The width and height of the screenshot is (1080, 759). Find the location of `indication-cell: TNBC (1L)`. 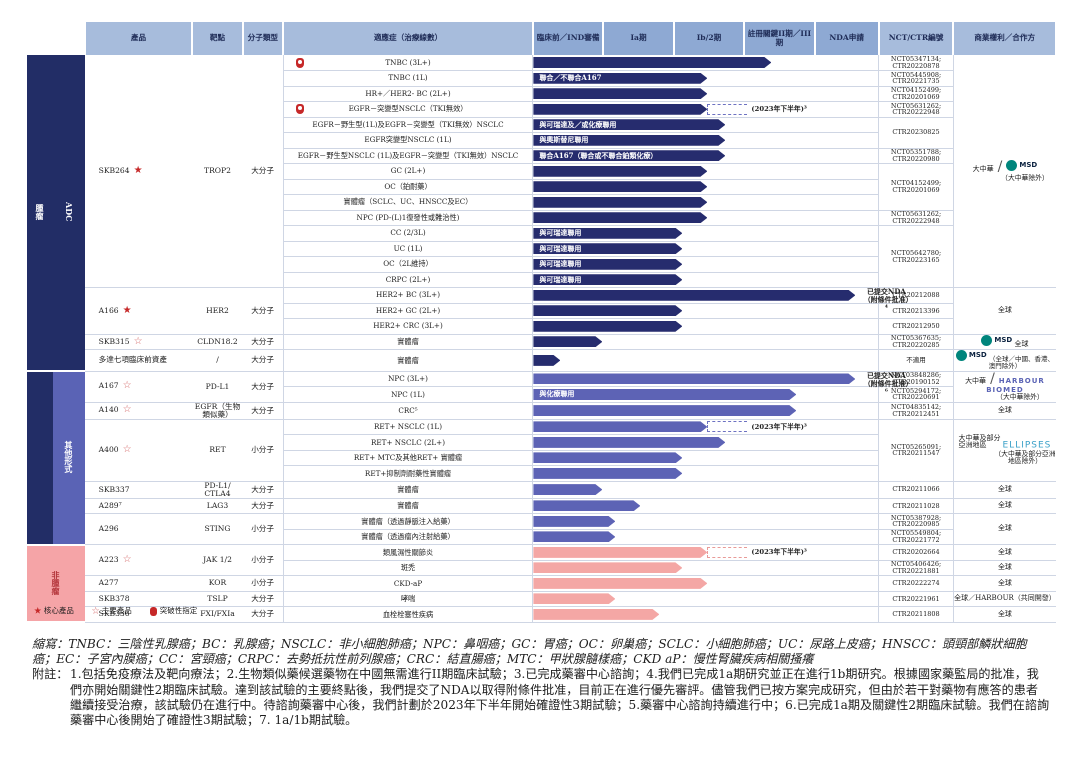

indication-cell: TNBC (1L) is located at coordinates (408, 78).